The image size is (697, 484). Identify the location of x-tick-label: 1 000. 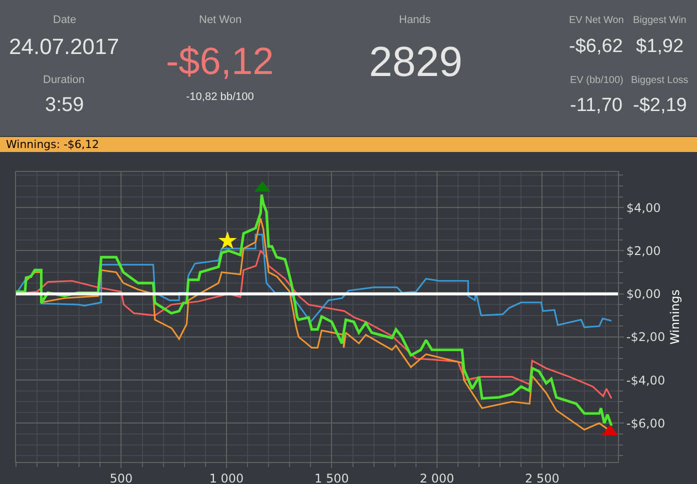
(226, 477).